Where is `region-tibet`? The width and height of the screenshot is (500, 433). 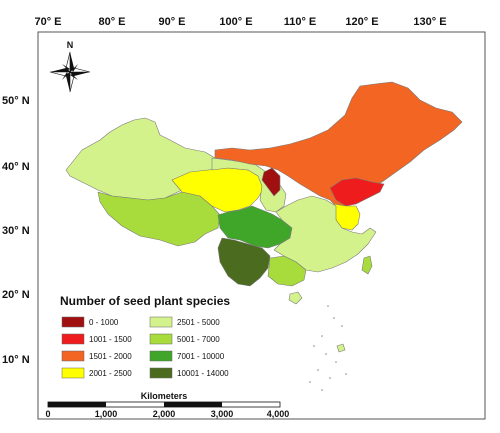
region-tibet is located at coordinates (159, 219).